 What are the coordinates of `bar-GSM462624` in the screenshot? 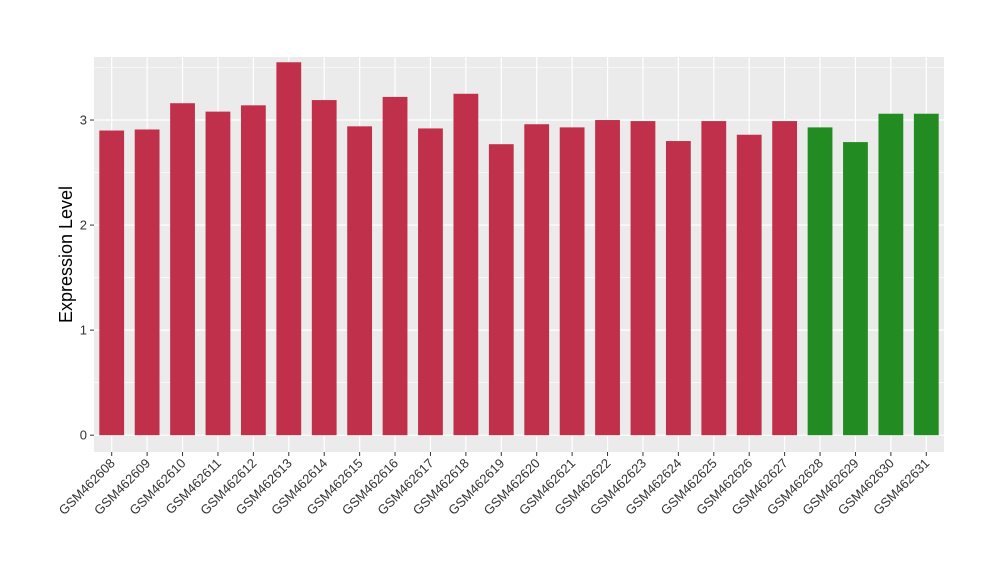 It's located at (678, 288).